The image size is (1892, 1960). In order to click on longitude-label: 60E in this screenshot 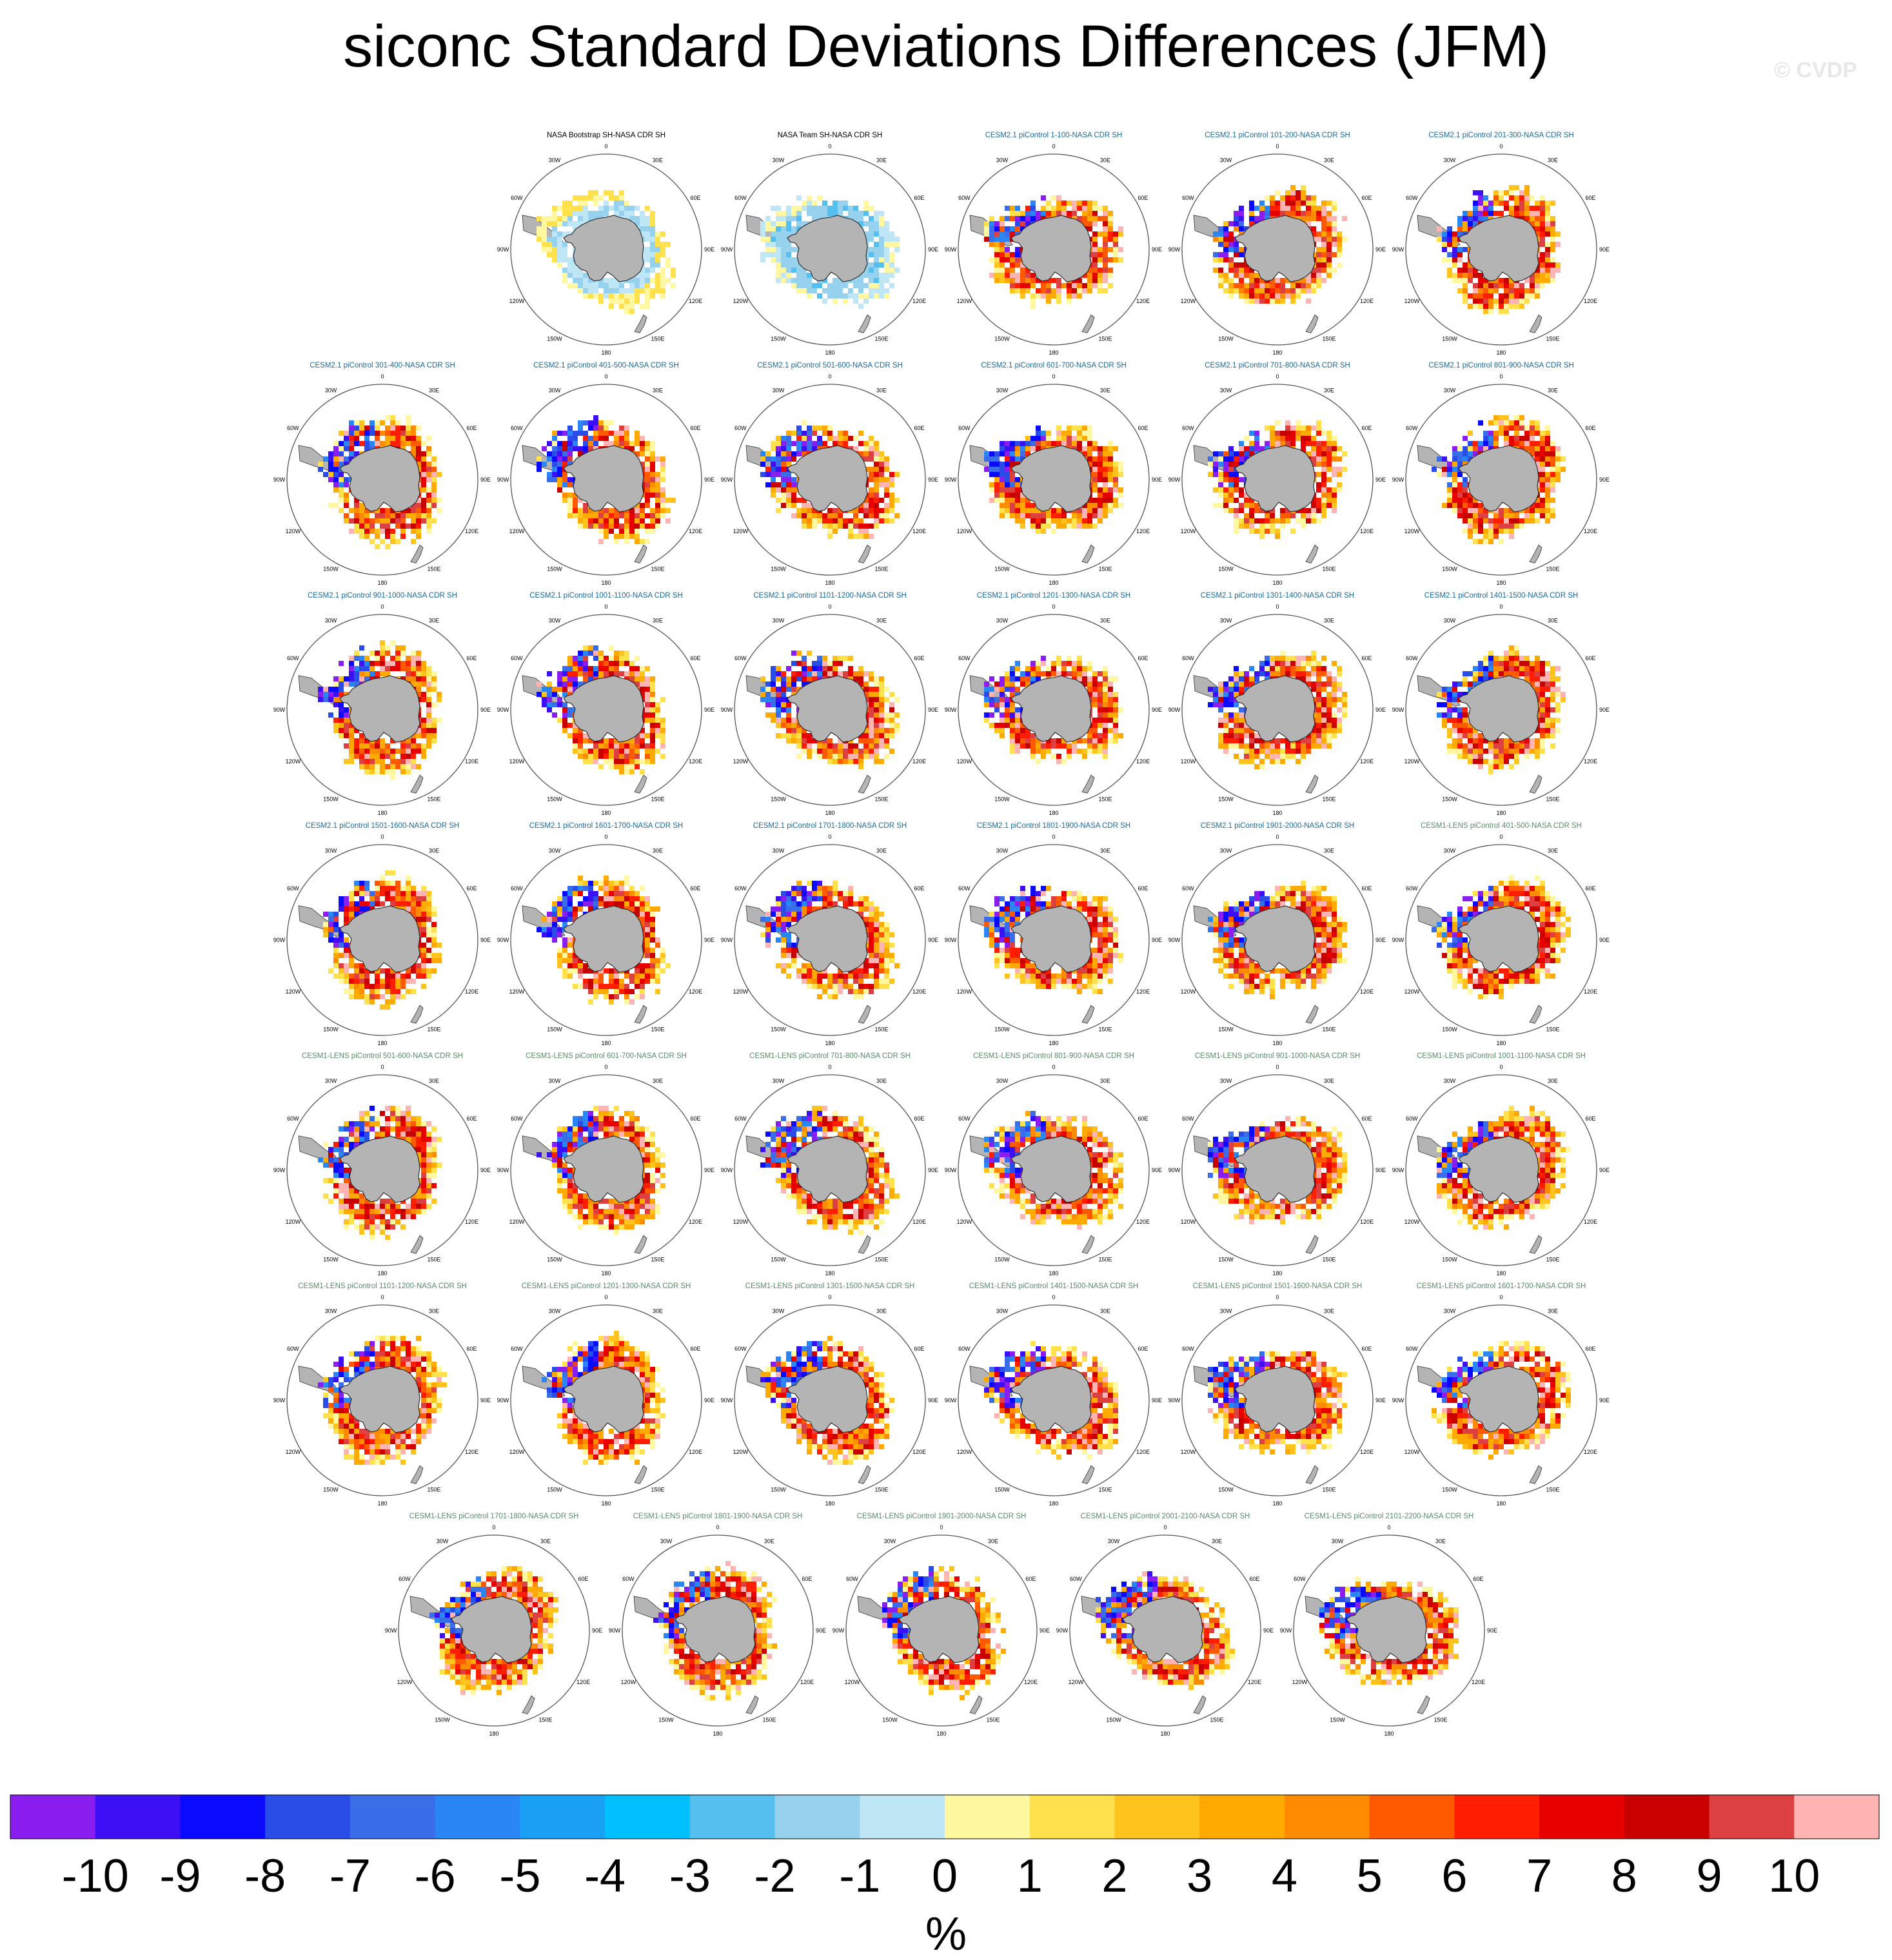, I will do `click(919, 658)`.